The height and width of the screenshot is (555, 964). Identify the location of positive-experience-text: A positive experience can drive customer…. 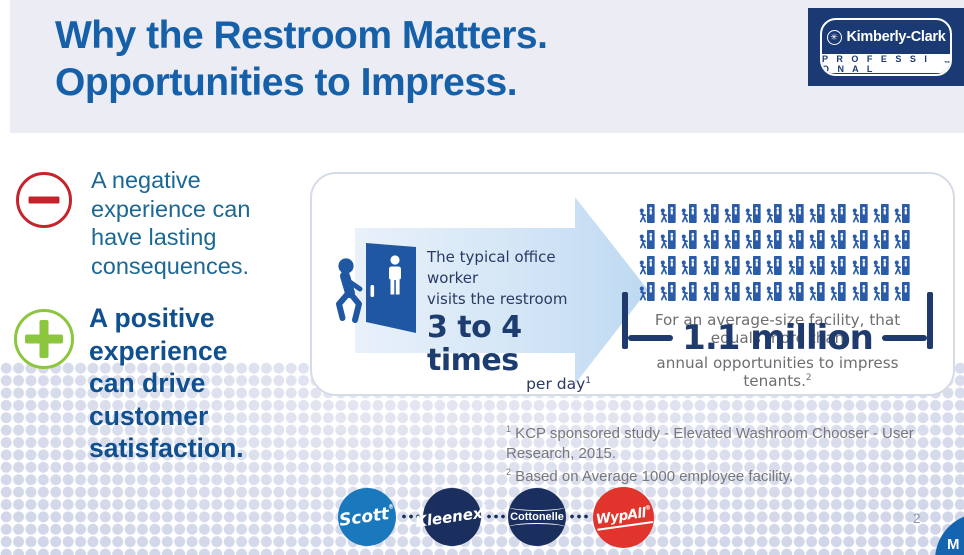
(166, 383).